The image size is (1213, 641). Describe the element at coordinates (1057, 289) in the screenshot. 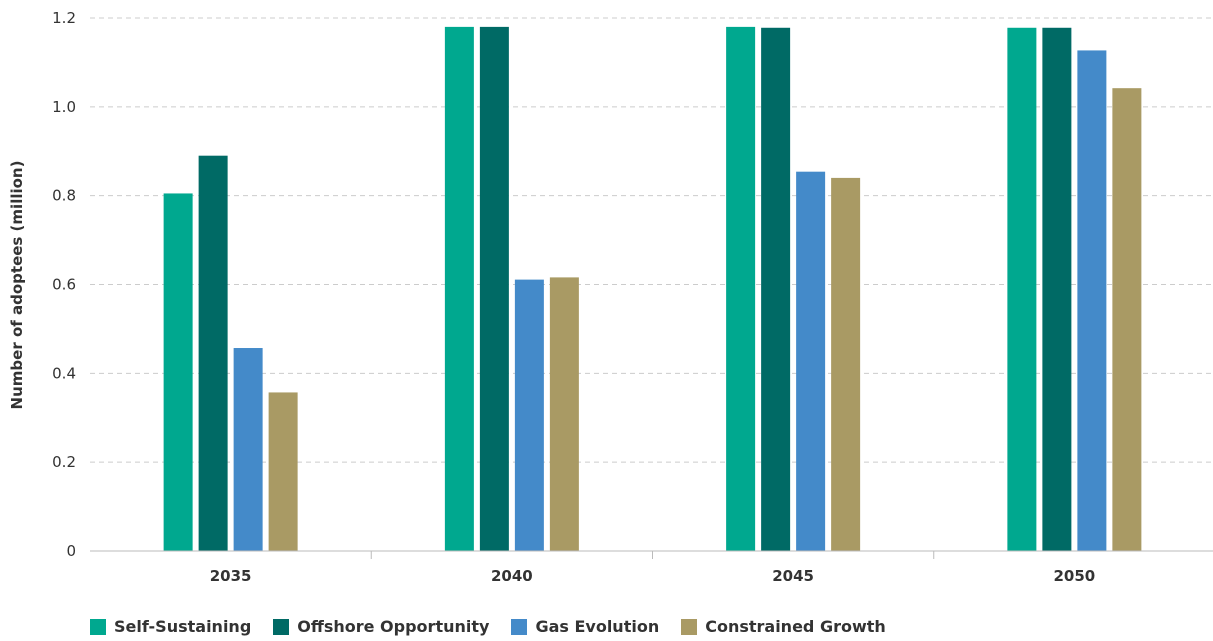

I see `bar-offshore-opportunity-2050` at that location.